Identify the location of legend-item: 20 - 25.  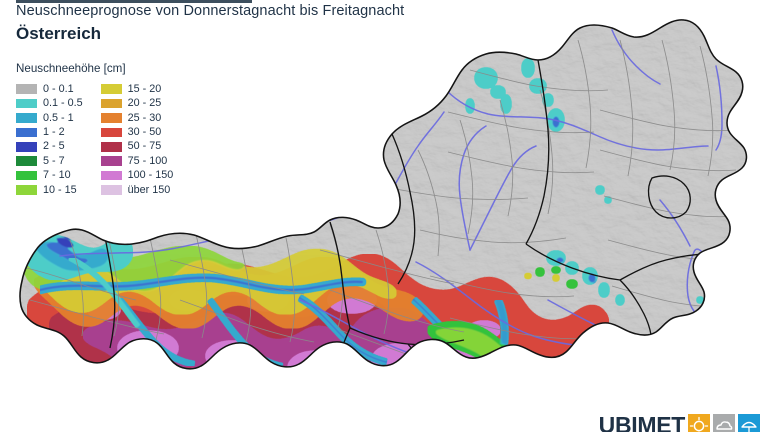
(137, 103).